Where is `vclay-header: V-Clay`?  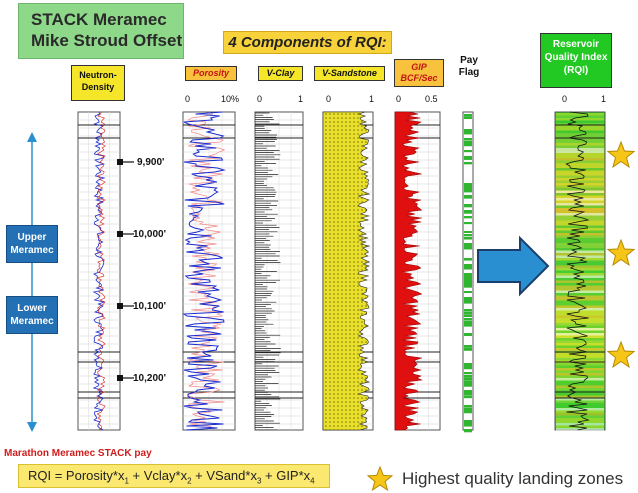
vclay-header: V-Clay is located at coordinates (280, 73).